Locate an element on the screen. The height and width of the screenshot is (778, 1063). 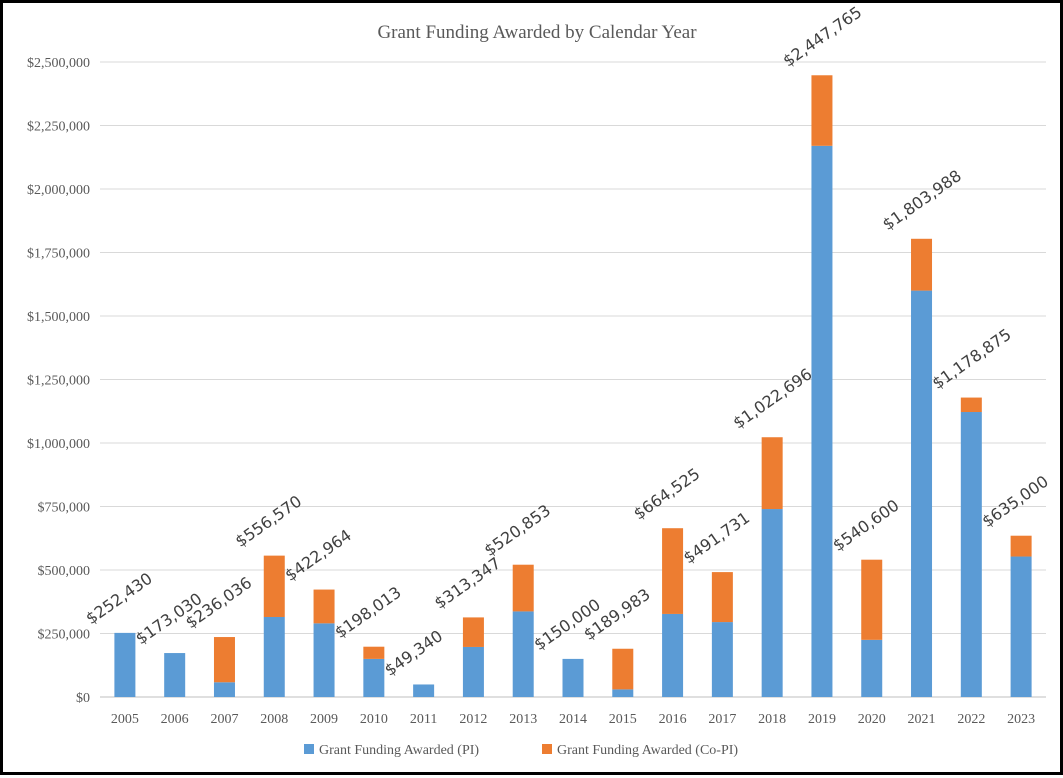
legend-label-copi: Grant Funding Awarded (Co-PI) is located at coordinates (647, 750).